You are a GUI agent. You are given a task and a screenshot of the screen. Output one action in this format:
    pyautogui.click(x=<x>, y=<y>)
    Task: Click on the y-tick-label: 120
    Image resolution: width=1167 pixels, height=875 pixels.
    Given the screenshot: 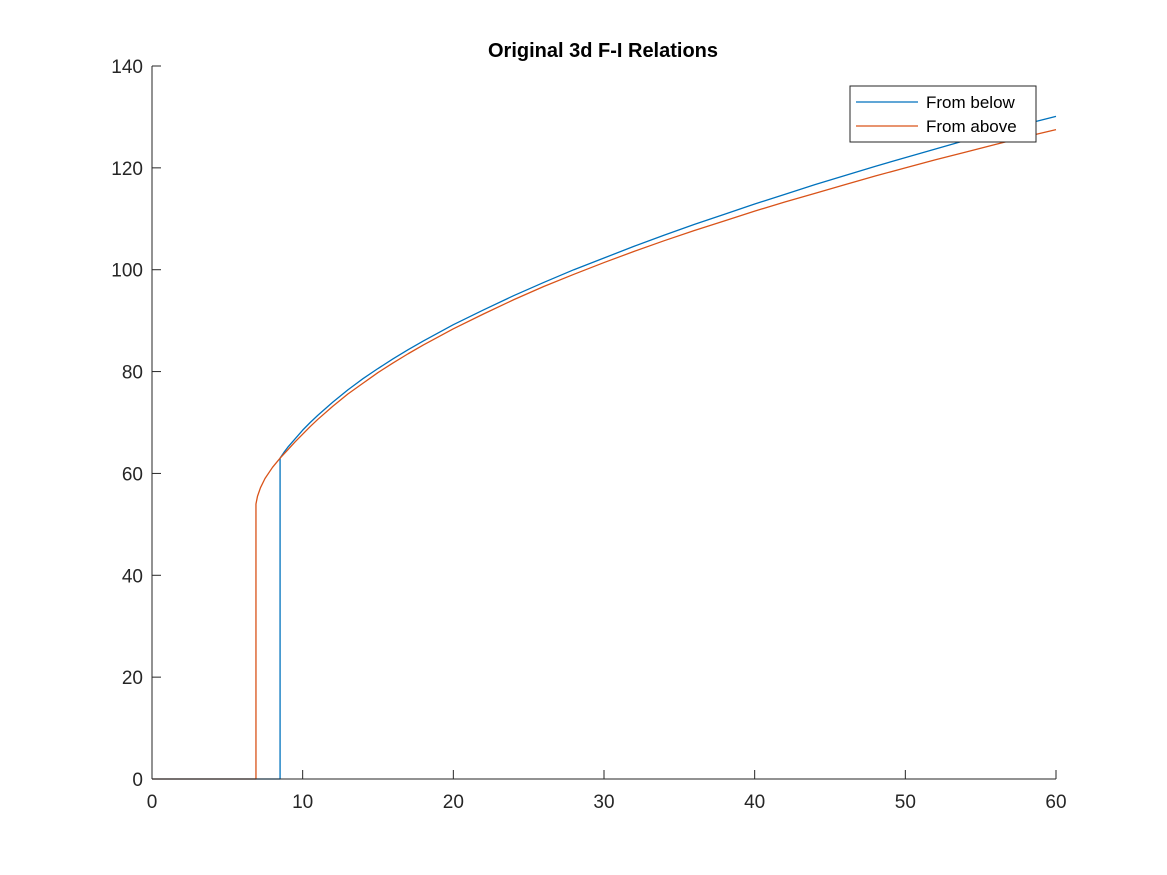 What is the action you would take?
    pyautogui.click(x=127, y=169)
    